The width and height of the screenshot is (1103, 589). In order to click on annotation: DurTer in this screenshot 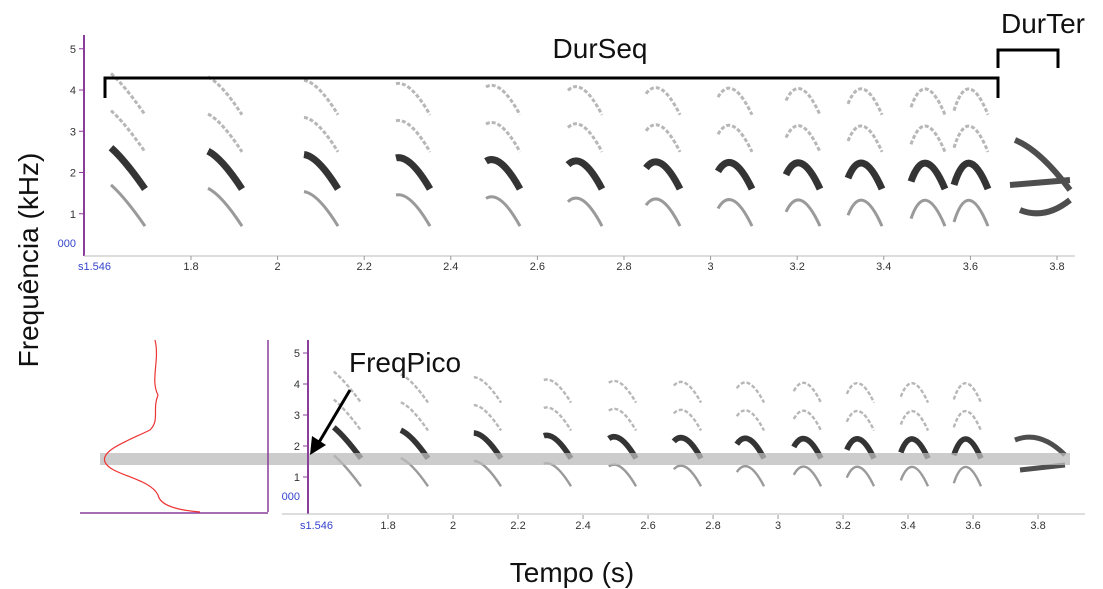, I will do `click(1043, 23)`.